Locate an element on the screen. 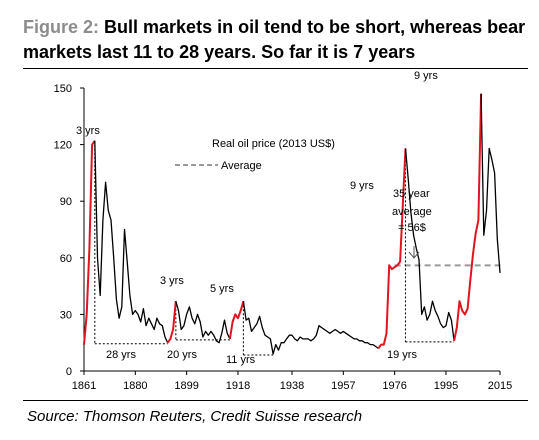 The width and height of the screenshot is (539, 440). top-rule is located at coordinates (275, 68).